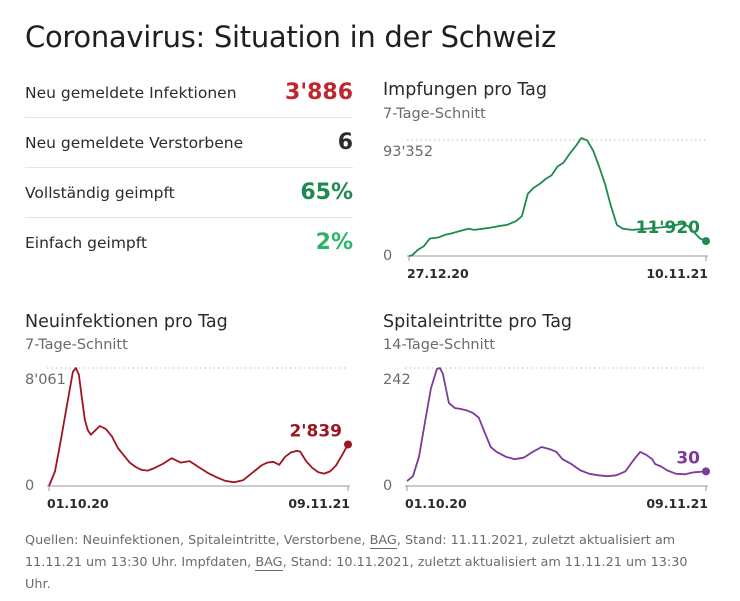 Image resolution: width=740 pixels, height=601 pixels. What do you see at coordinates (465, 90) in the screenshot?
I see `chart-title-vaccinations: Impfungen pro Tag` at bounding box center [465, 90].